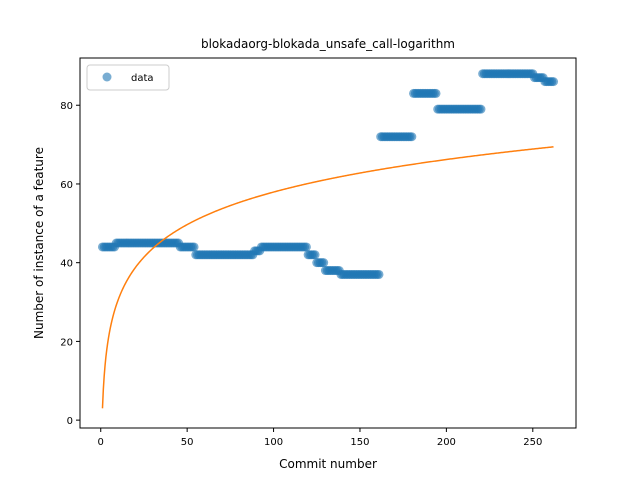  Describe the element at coordinates (66, 264) in the screenshot. I see `y-tick-label: 40` at that location.